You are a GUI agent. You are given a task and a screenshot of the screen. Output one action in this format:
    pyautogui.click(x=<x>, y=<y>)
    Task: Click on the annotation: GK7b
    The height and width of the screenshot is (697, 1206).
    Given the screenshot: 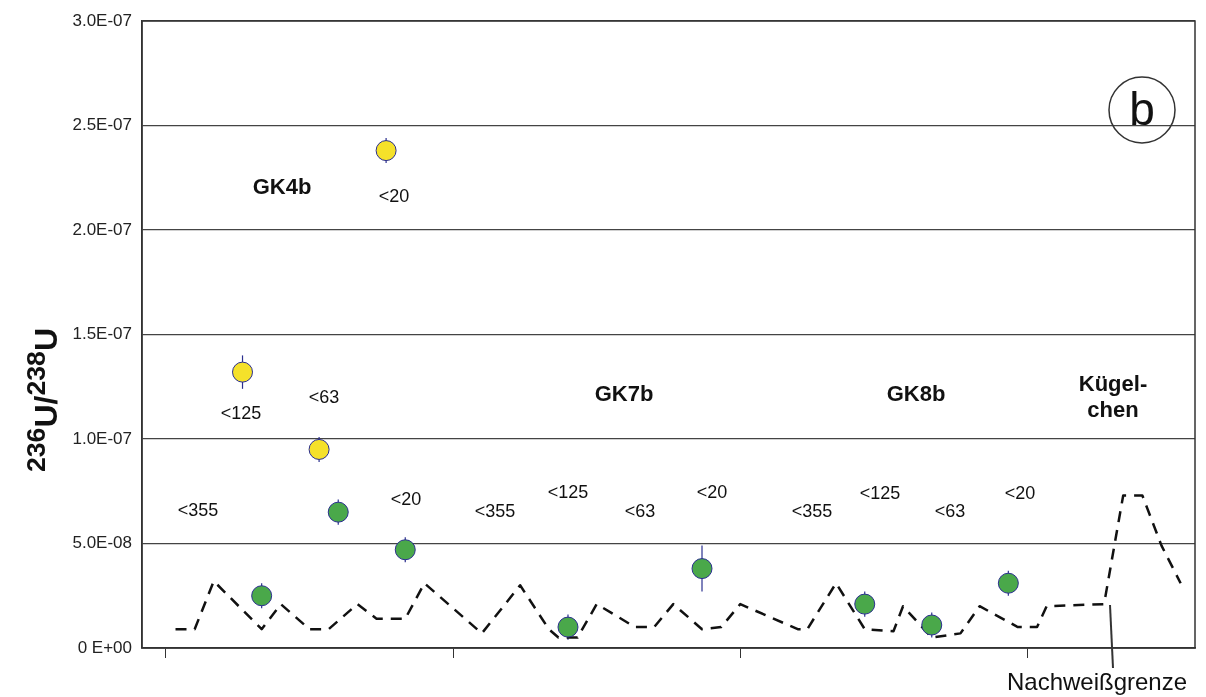 What is the action you would take?
    pyautogui.click(x=624, y=394)
    